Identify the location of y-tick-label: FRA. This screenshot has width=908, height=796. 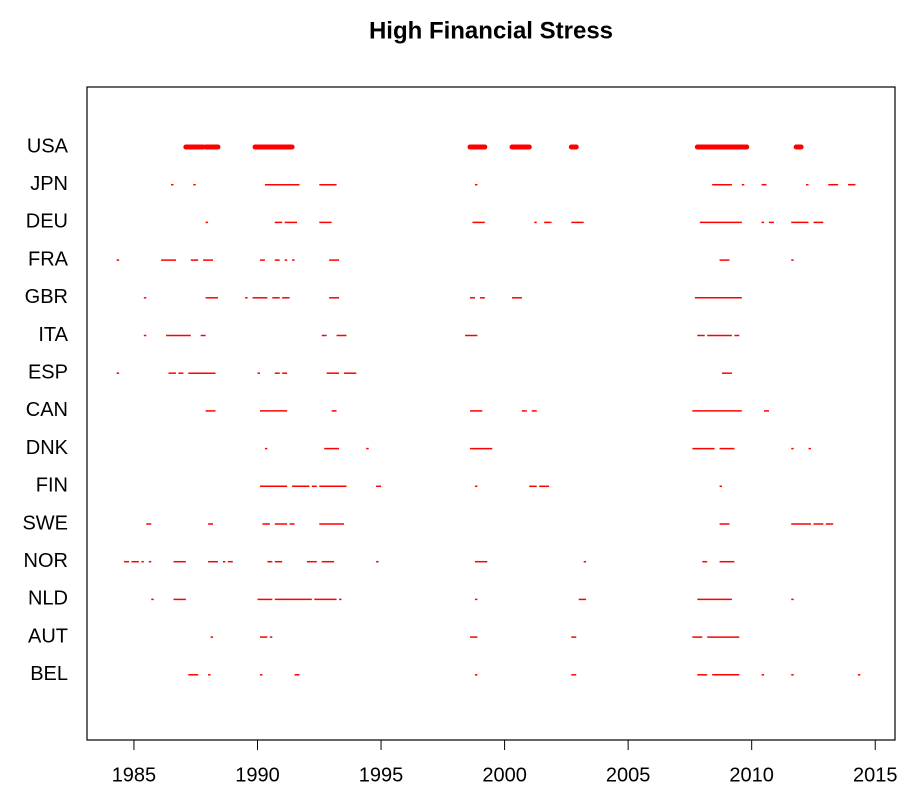
(48, 259).